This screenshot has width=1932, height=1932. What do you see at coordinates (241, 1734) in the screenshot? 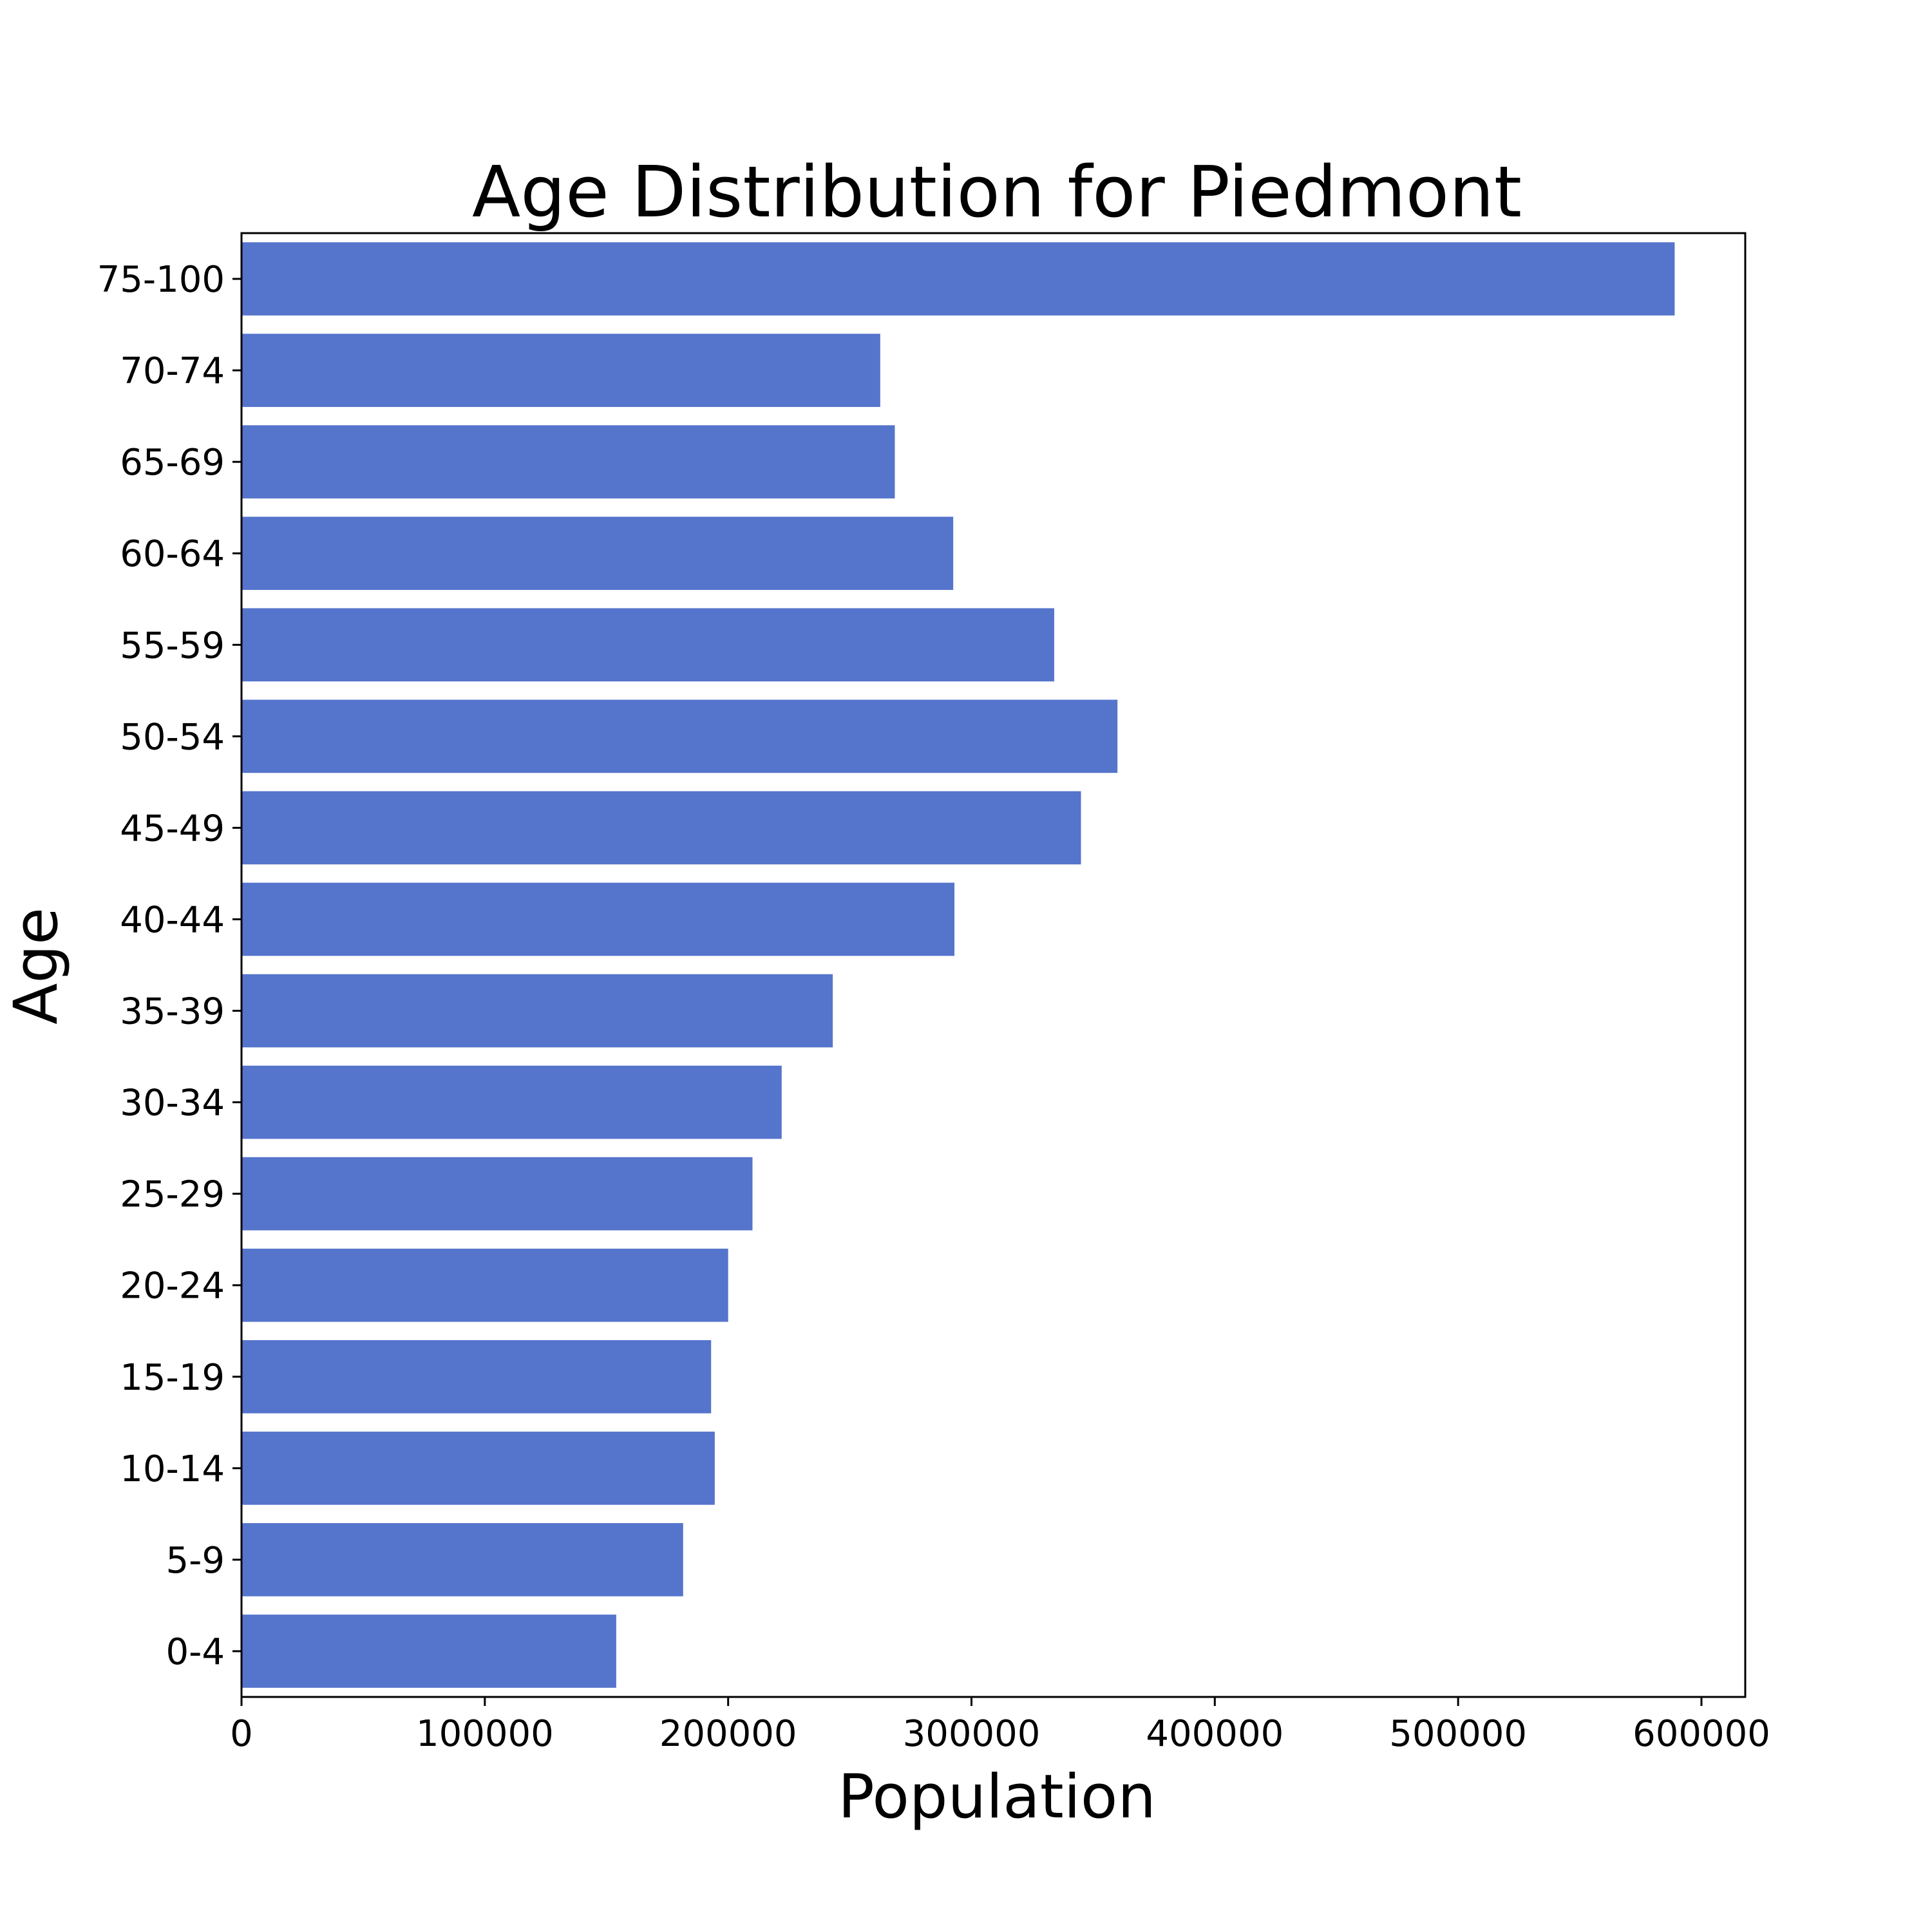
I see `x-tick-label: 0` at bounding box center [241, 1734].